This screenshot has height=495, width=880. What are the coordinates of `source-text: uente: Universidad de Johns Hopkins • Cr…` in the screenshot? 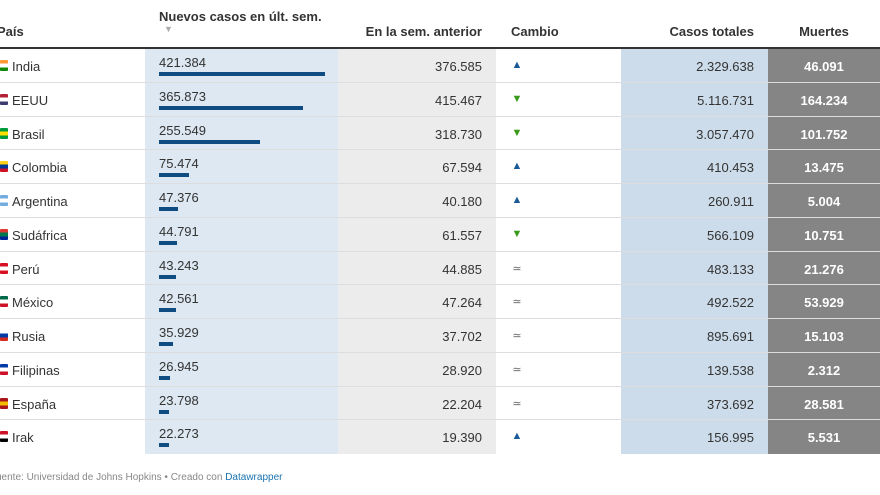 It's located at (113, 477).